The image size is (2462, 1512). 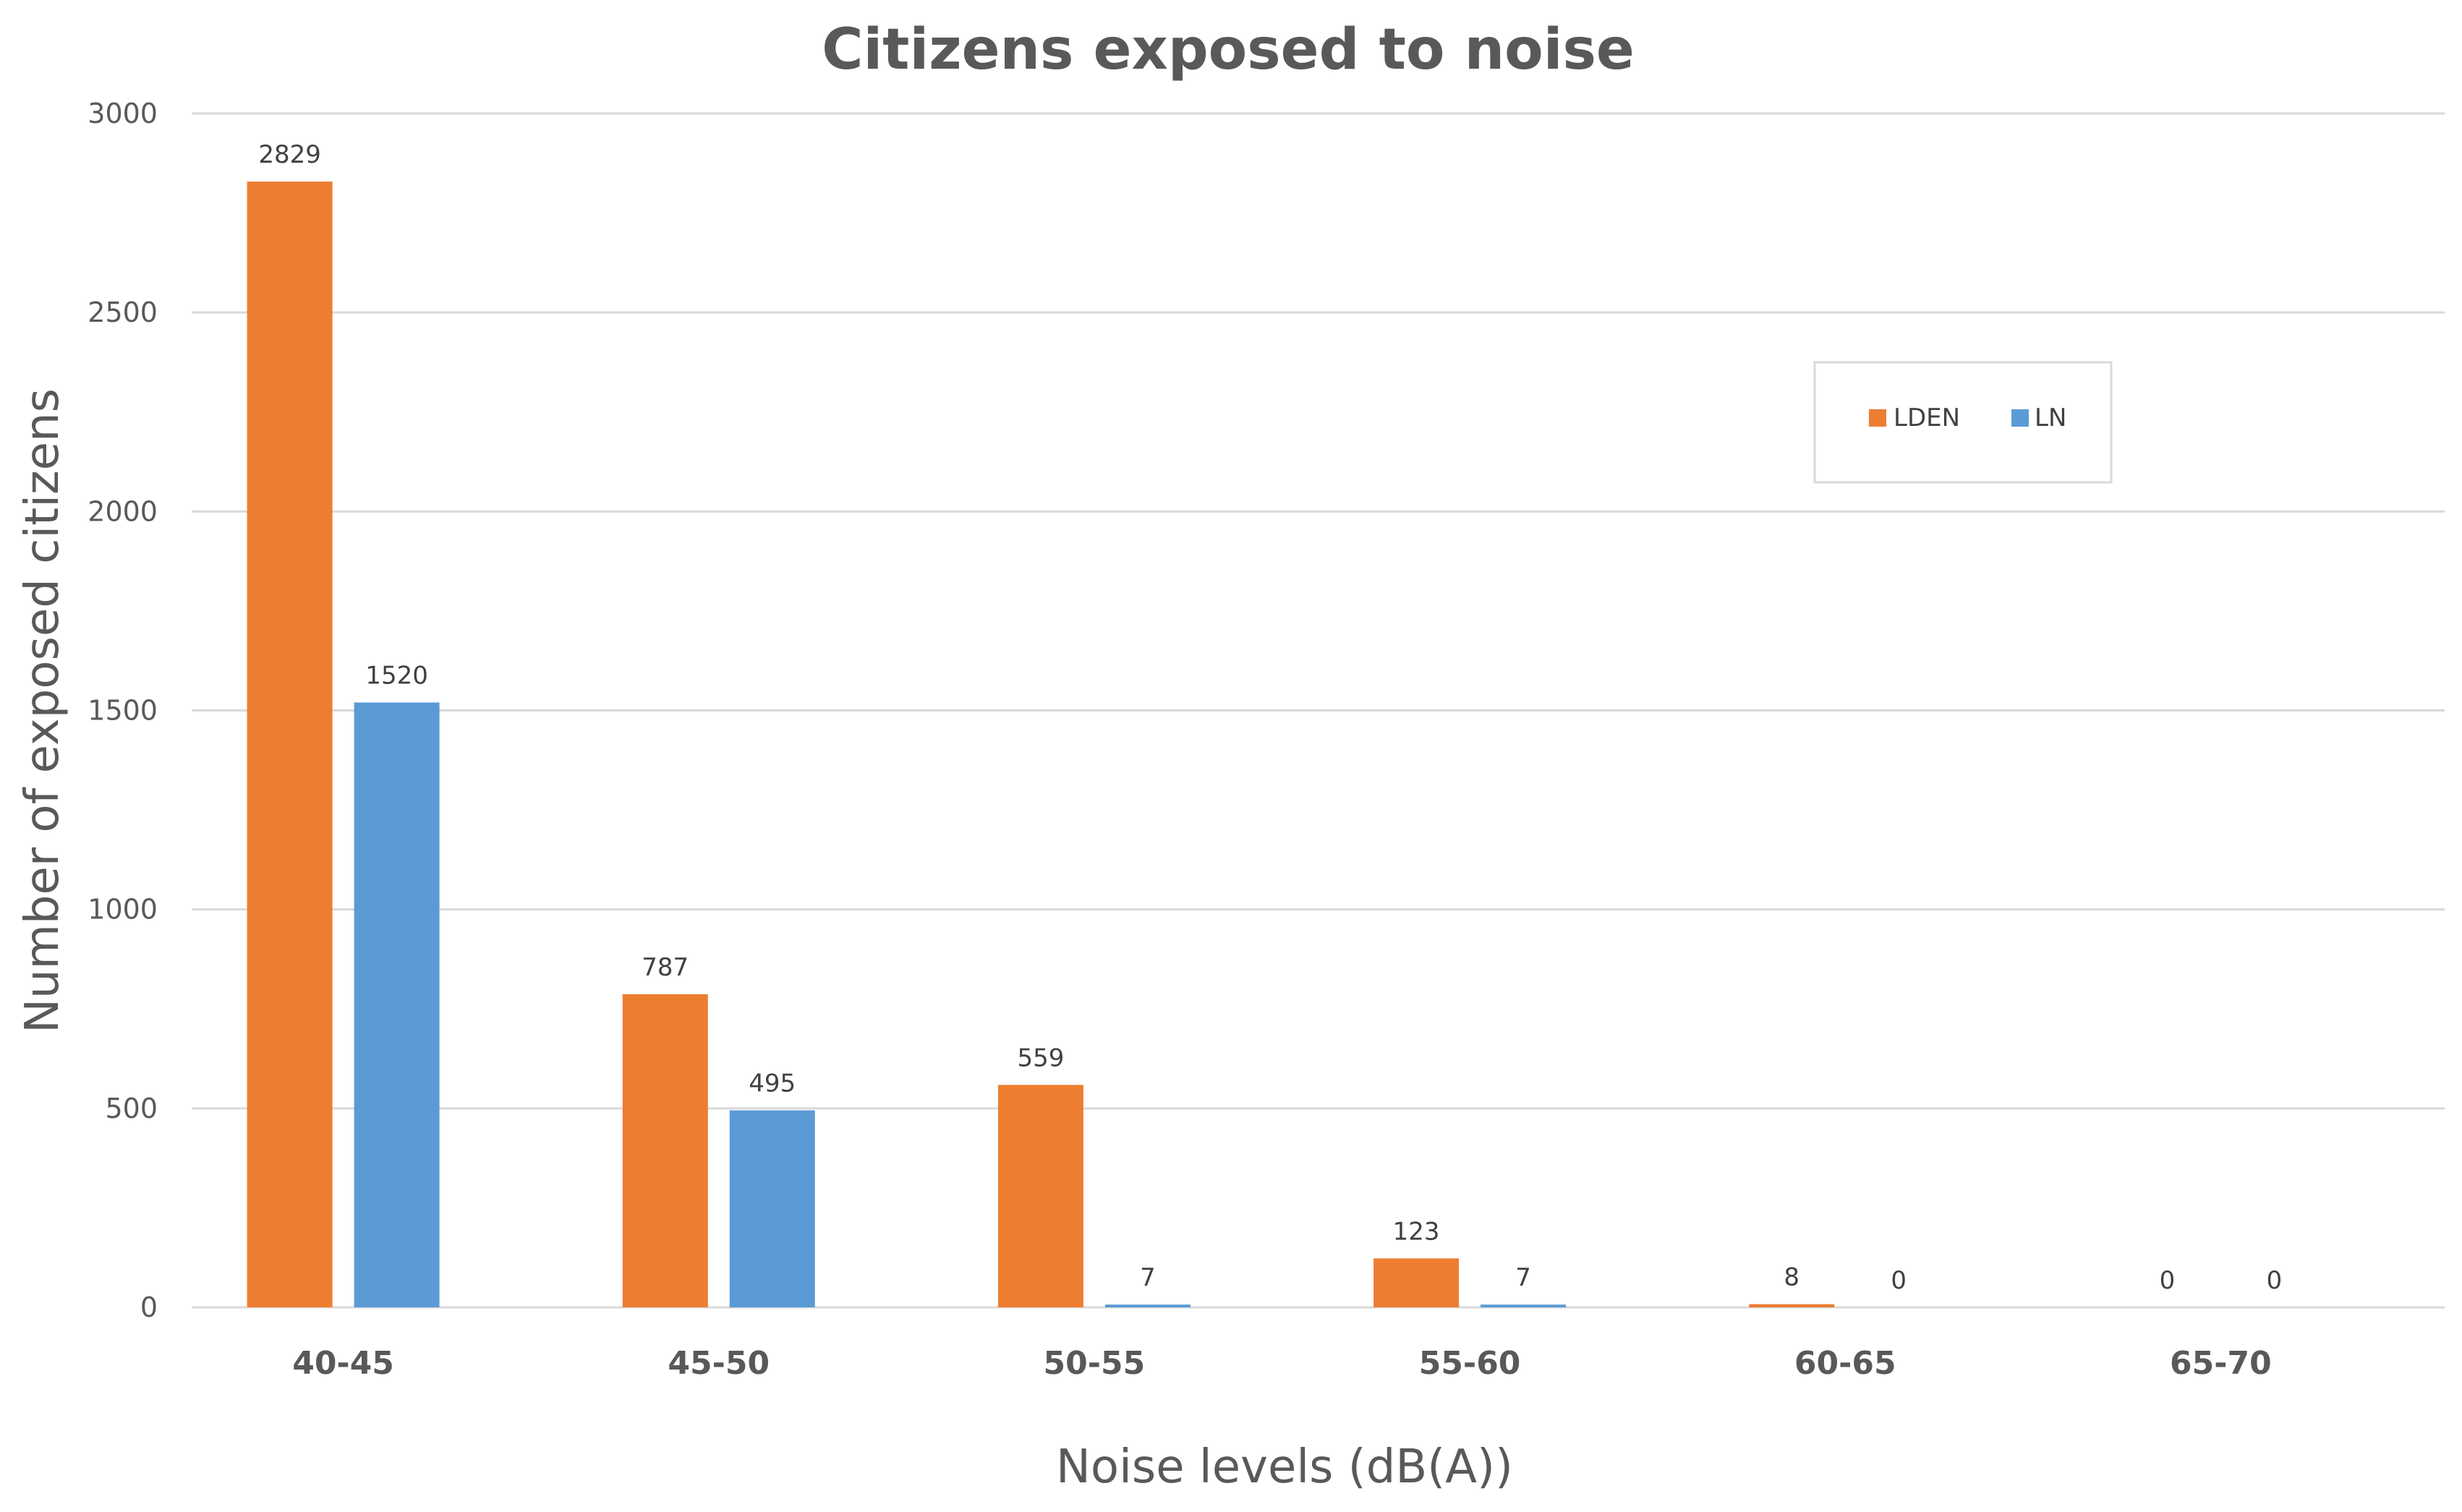 I want to click on y-tick-label: 0, so click(x=149, y=1307).